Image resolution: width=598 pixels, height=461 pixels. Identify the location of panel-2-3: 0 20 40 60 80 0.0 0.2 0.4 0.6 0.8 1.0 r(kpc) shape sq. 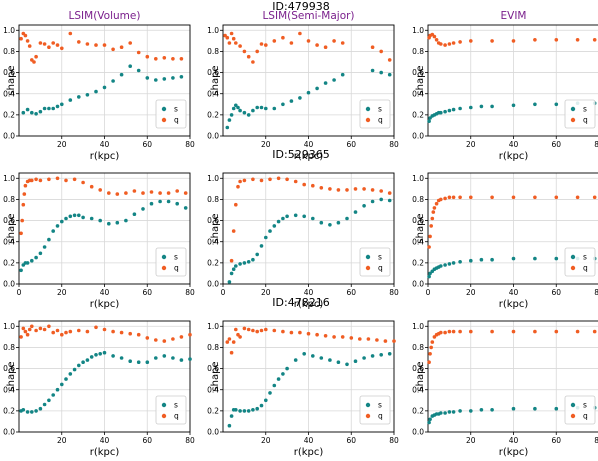
(505, 241).